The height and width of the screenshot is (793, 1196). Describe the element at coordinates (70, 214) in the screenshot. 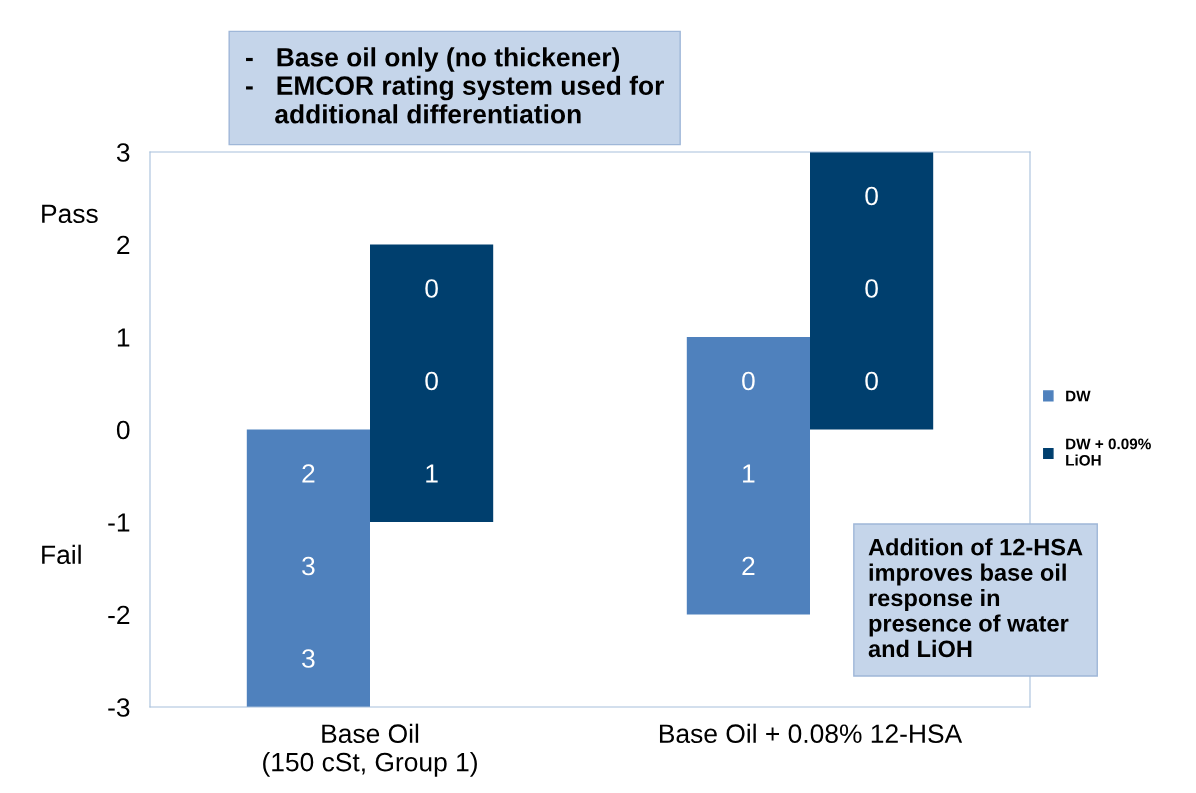

I see `text: Pass` at that location.